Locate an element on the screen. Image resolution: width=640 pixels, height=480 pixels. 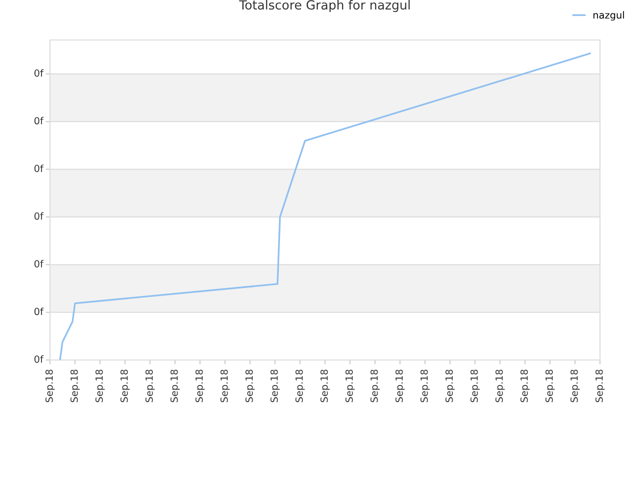
chart-title: Totalscore Graph for nazgul is located at coordinates (324, 6).